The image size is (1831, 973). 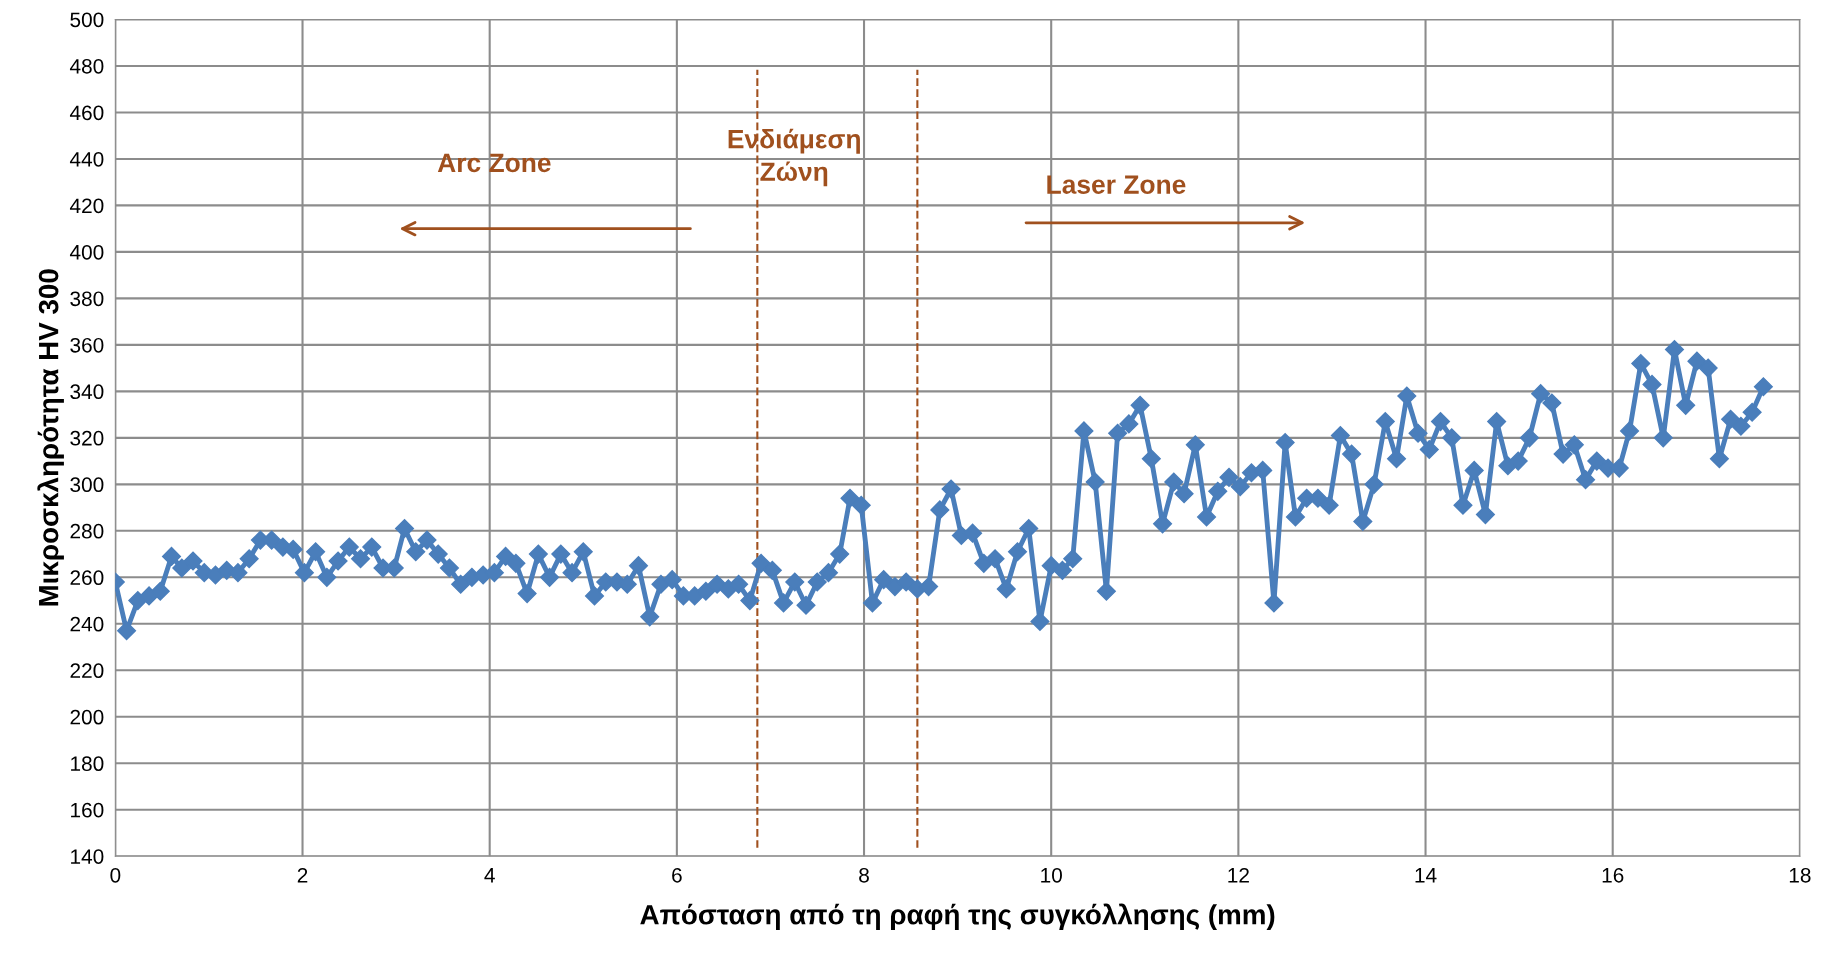 I want to click on x-tick-label: 4, so click(x=489, y=875).